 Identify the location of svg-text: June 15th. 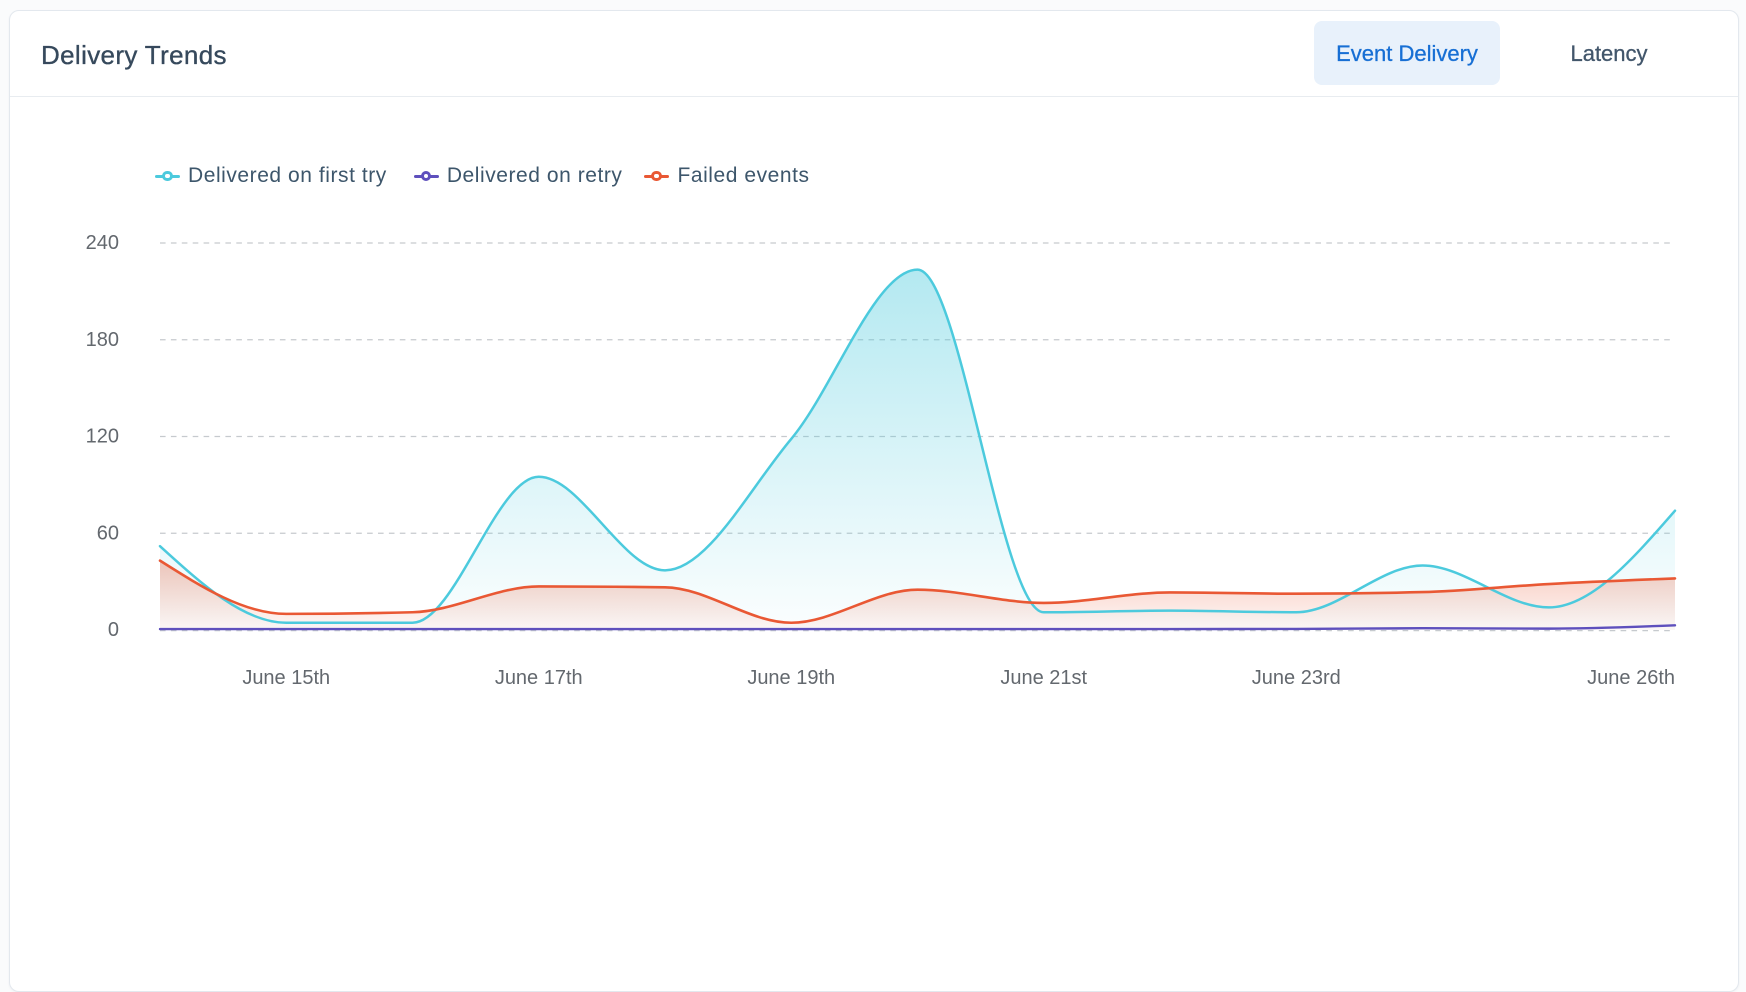
(286, 678).